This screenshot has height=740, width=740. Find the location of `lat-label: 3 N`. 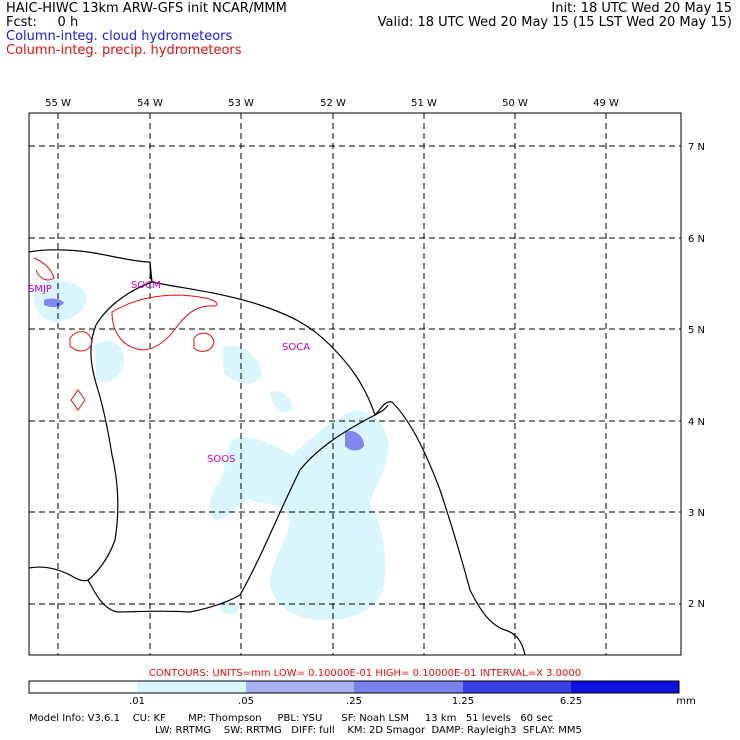

lat-label: 3 N is located at coordinates (696, 513).